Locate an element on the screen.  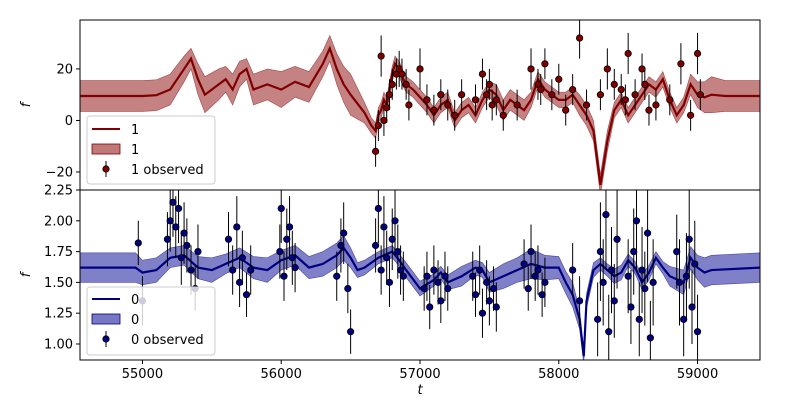
bottom-y-tick-label: 1.75 is located at coordinates (58, 252).